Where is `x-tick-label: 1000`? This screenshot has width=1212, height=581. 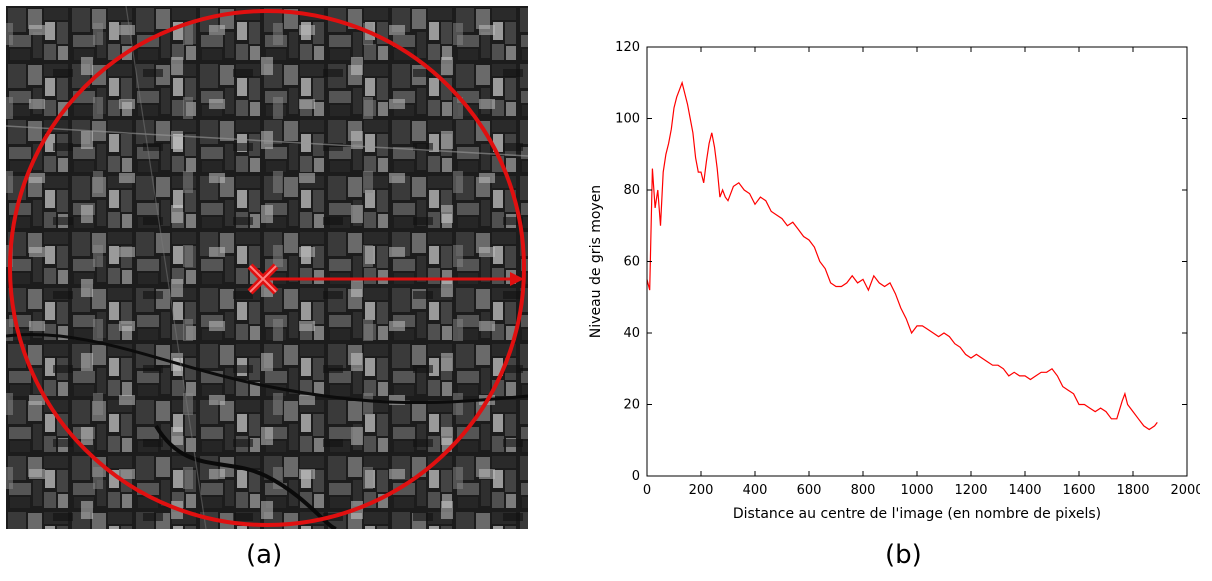 x-tick-label: 1000 is located at coordinates (916, 490).